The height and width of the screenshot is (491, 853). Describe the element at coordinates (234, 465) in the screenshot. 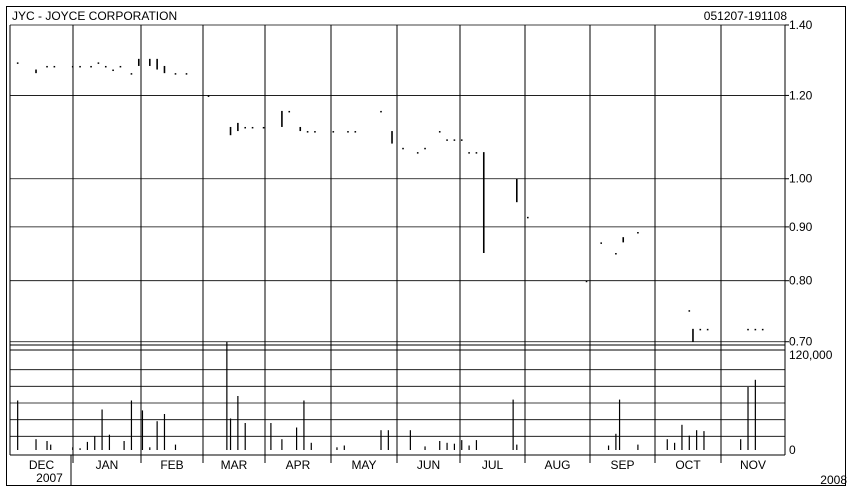

I see `month-label: MAR` at that location.